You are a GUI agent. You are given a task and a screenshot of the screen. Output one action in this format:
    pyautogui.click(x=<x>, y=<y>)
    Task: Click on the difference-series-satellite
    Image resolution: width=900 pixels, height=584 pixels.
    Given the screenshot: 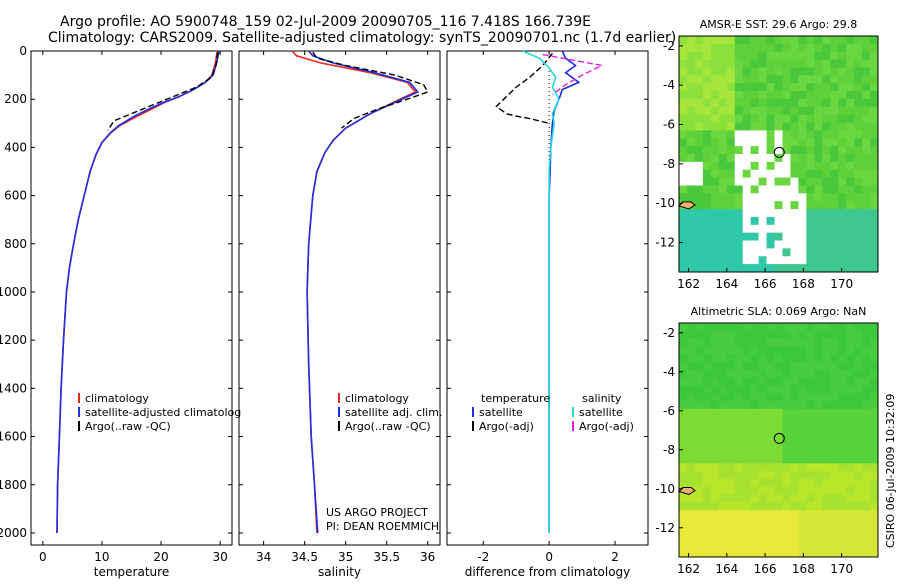 What is the action you would take?
    pyautogui.click(x=541, y=291)
    